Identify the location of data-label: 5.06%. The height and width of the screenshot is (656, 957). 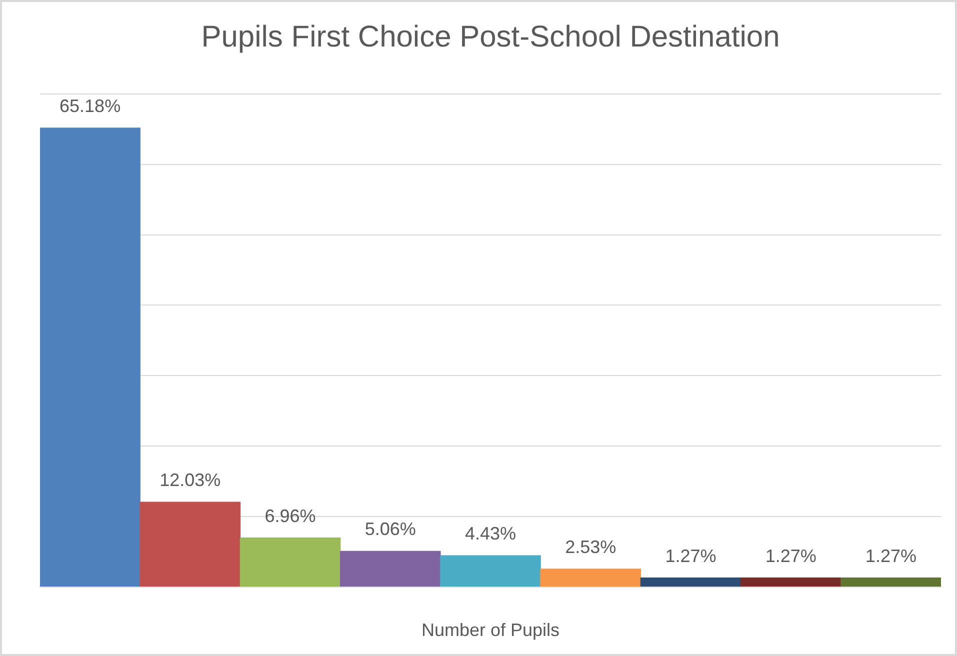
(390, 529).